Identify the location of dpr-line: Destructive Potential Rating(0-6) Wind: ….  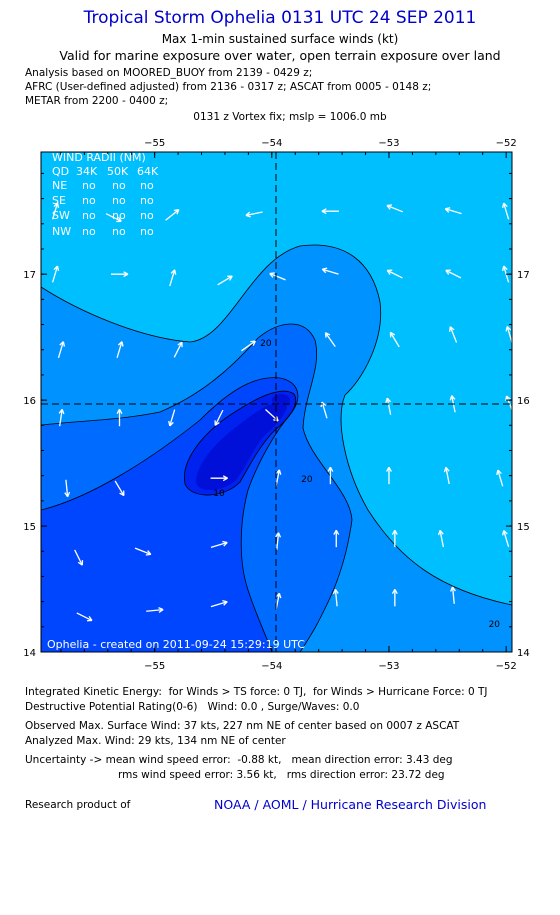
(192, 707).